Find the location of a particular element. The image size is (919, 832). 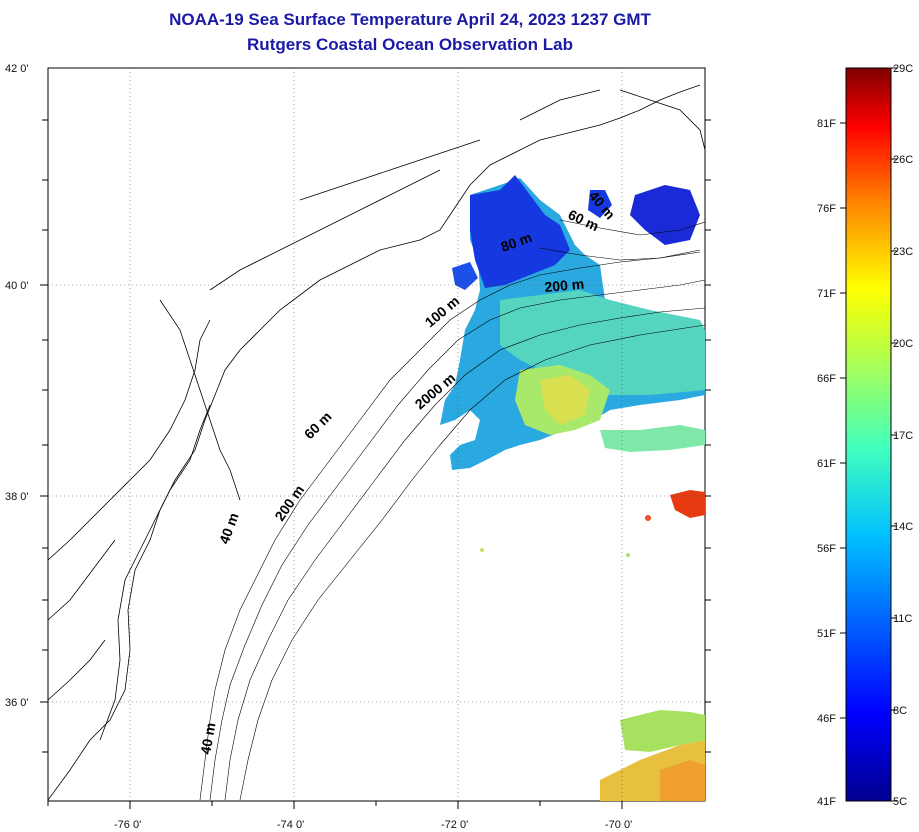

colorbar-f-label: 61F is located at coordinates (826, 464).